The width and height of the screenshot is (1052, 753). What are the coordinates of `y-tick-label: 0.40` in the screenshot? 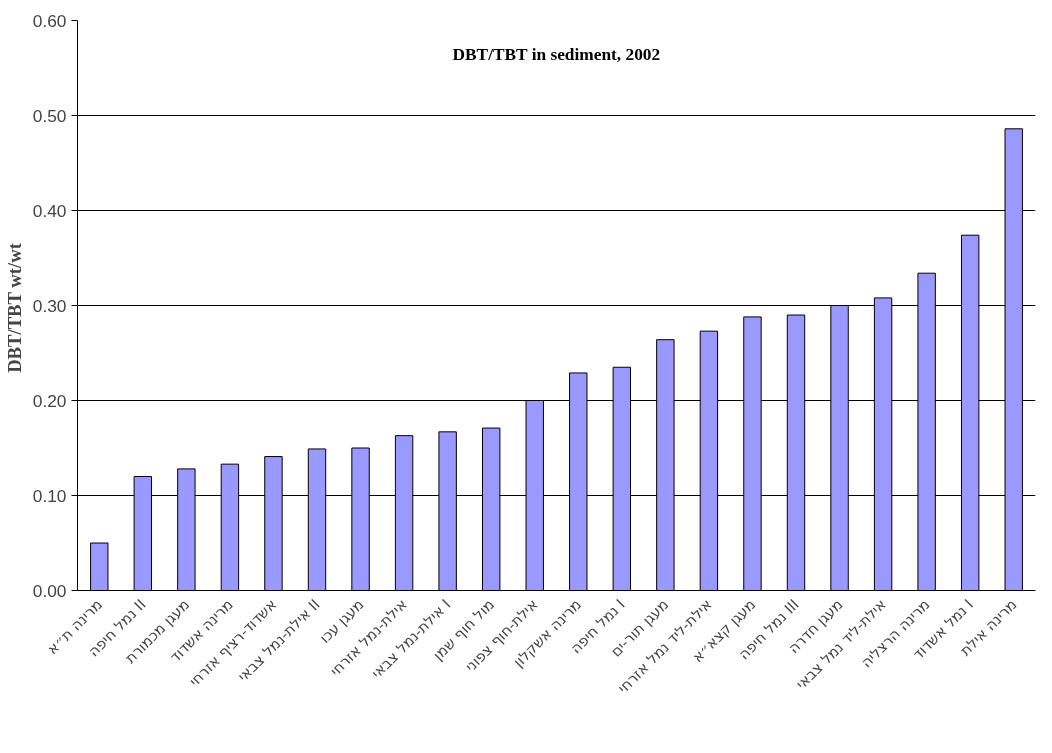 It's located at (49, 210).